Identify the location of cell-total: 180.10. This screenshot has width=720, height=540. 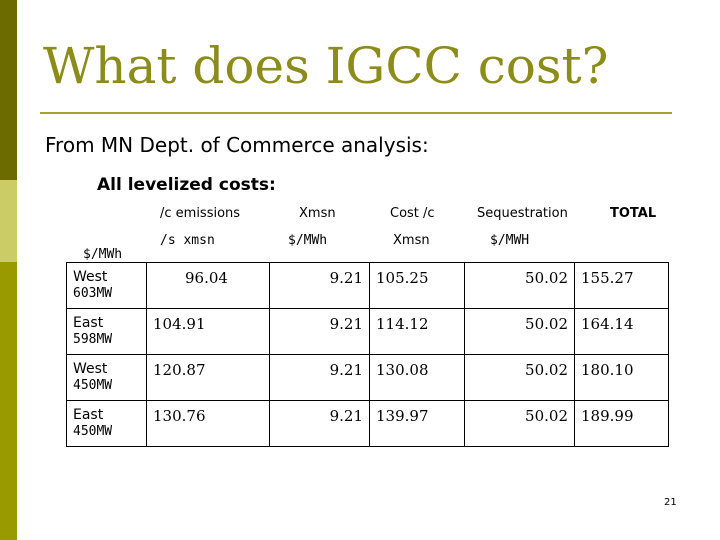
(621, 377).